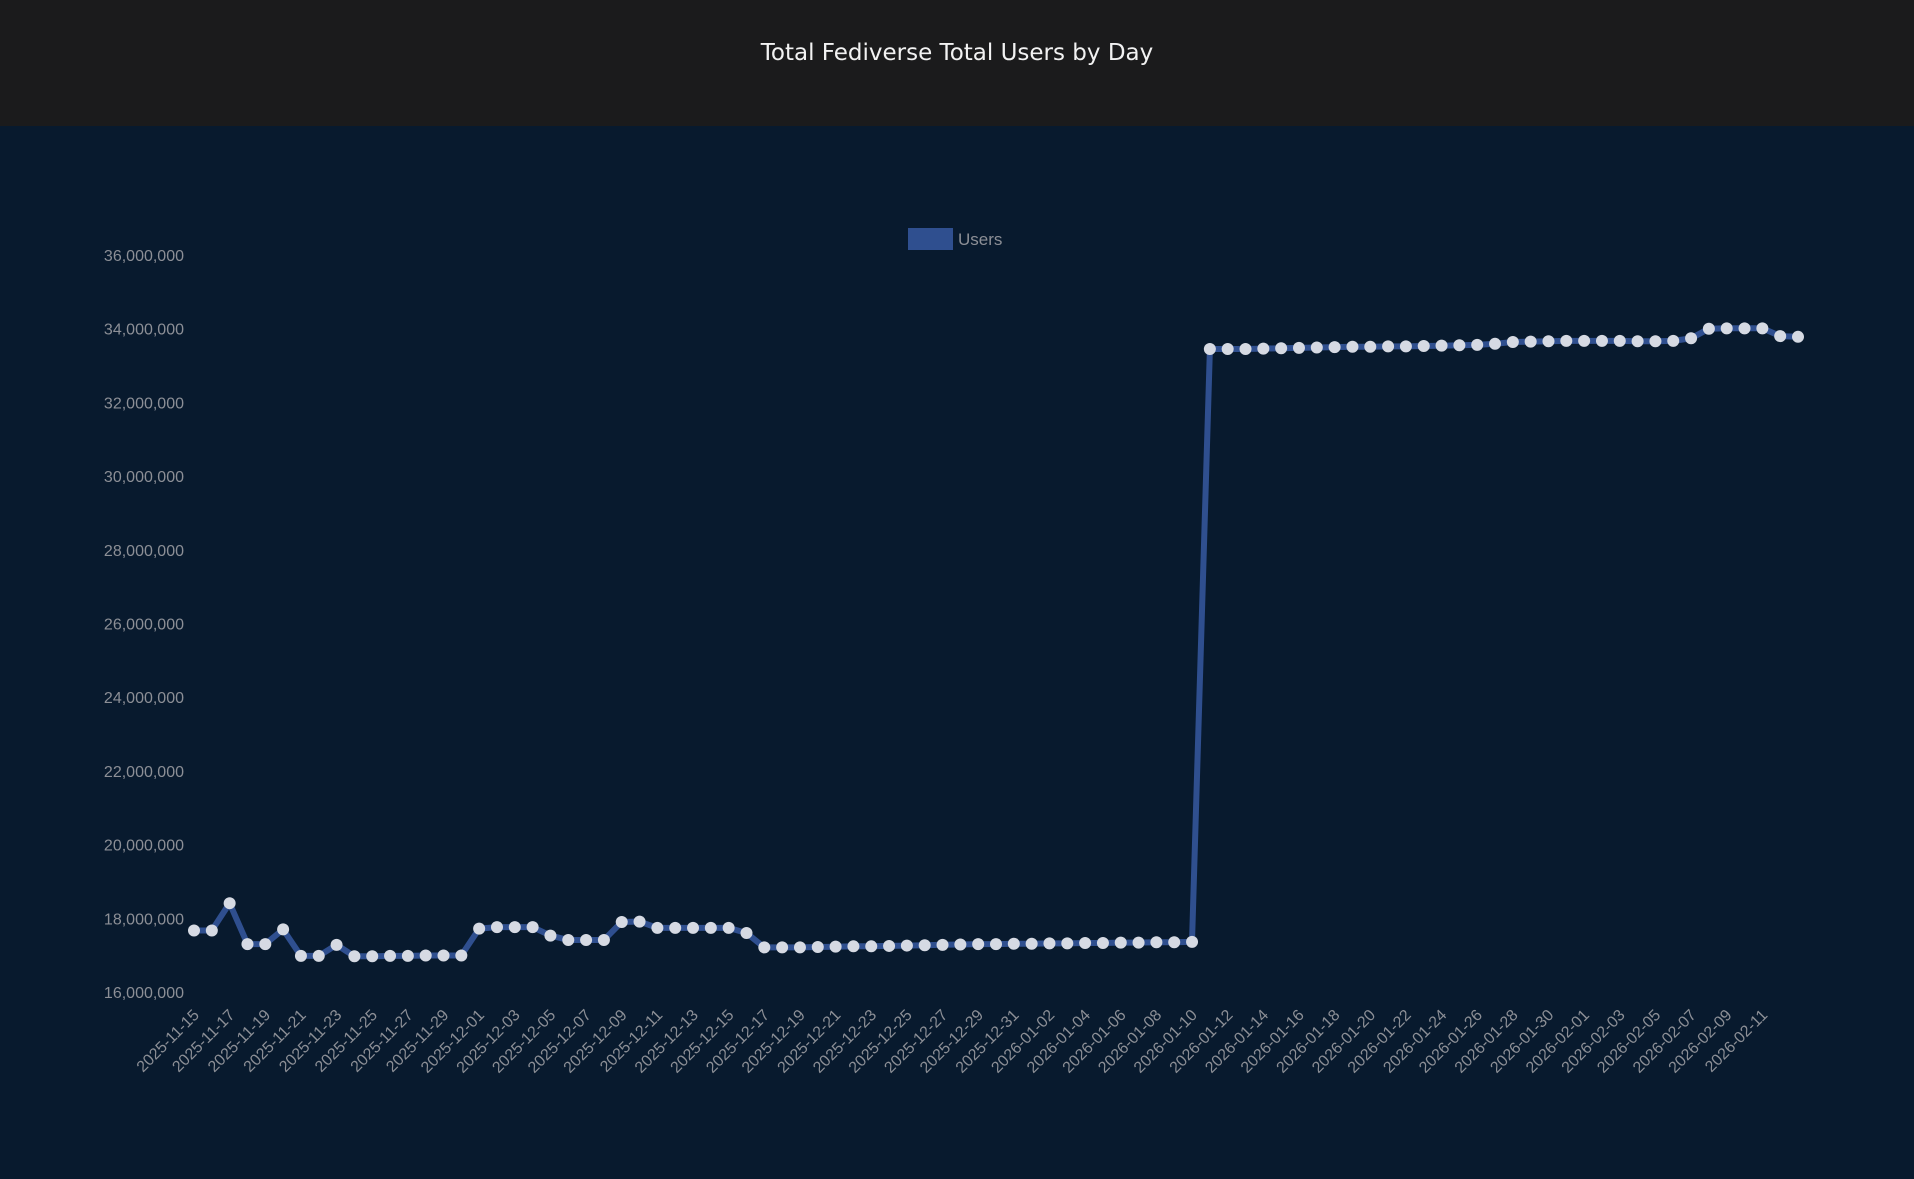 The height and width of the screenshot is (1179, 1914). Describe the element at coordinates (980, 239) in the screenshot. I see `legend-label-users: Users` at that location.